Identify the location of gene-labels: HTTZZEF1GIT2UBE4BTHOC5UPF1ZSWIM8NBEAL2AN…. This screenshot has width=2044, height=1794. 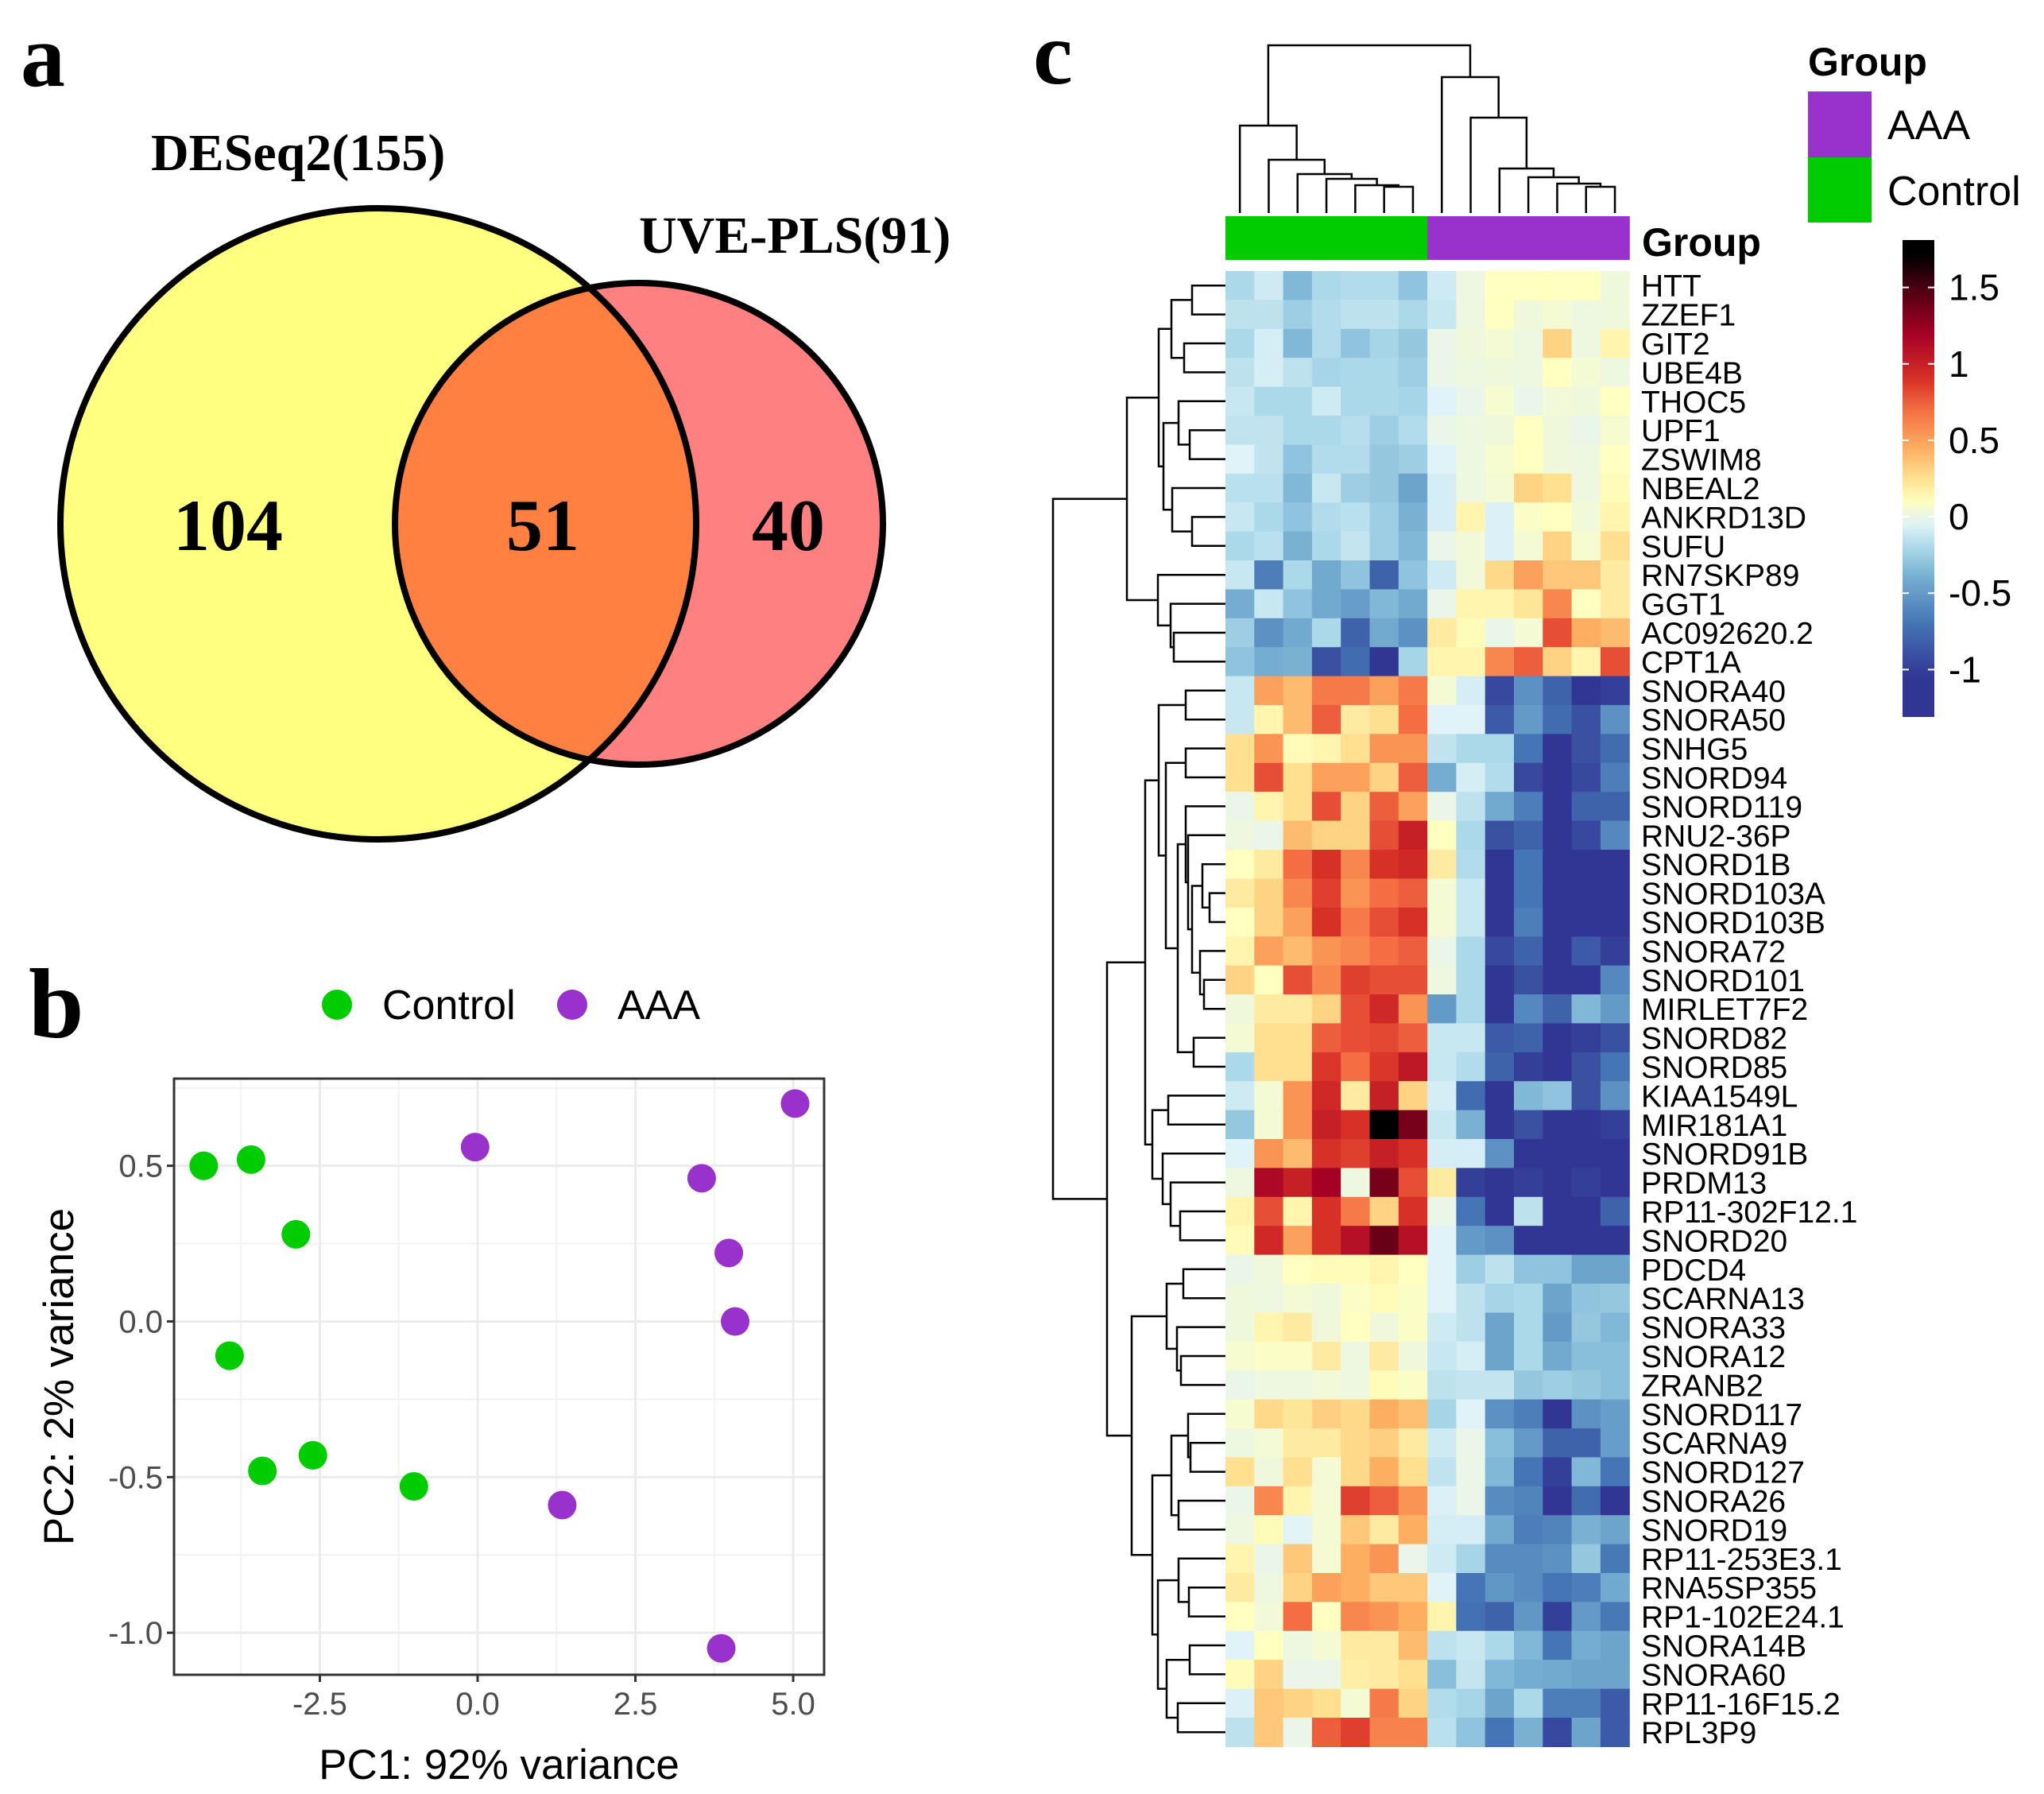
(1749, 1010).